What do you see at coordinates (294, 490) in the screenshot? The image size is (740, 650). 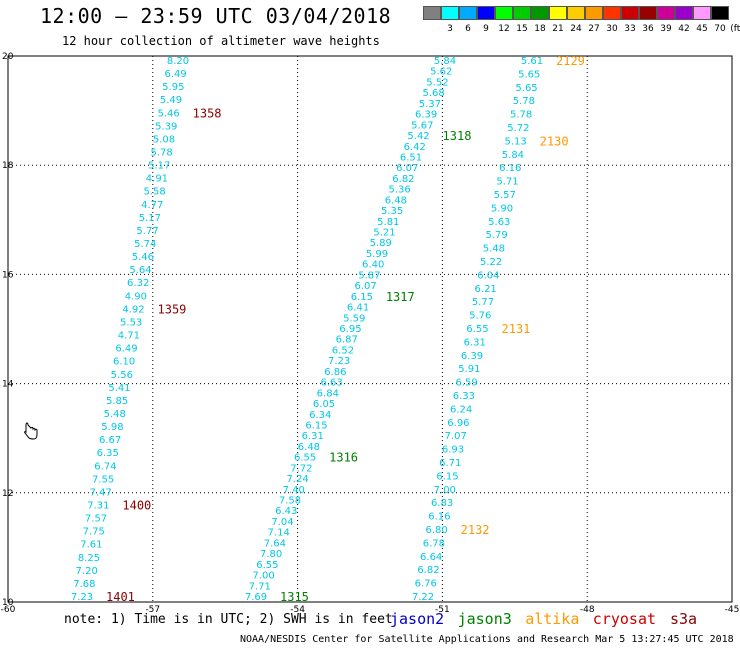 I see `wave-height-value: 7.40` at bounding box center [294, 490].